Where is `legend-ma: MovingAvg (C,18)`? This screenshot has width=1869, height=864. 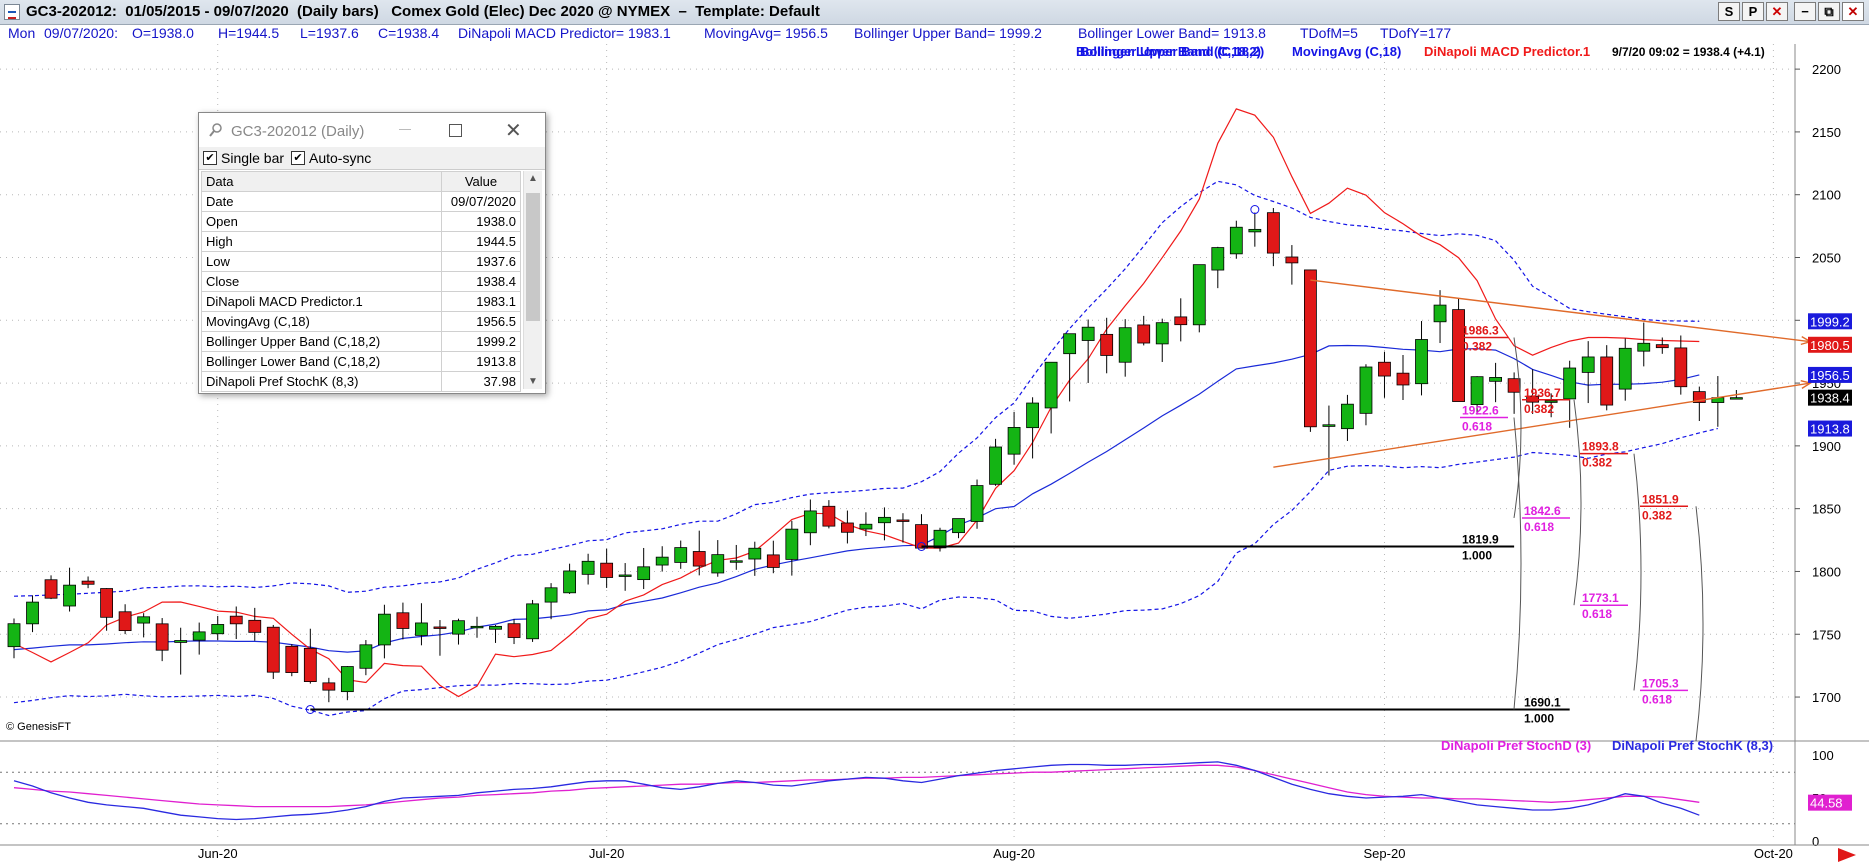
legend-ma: MovingAvg (C,18) is located at coordinates (1346, 51).